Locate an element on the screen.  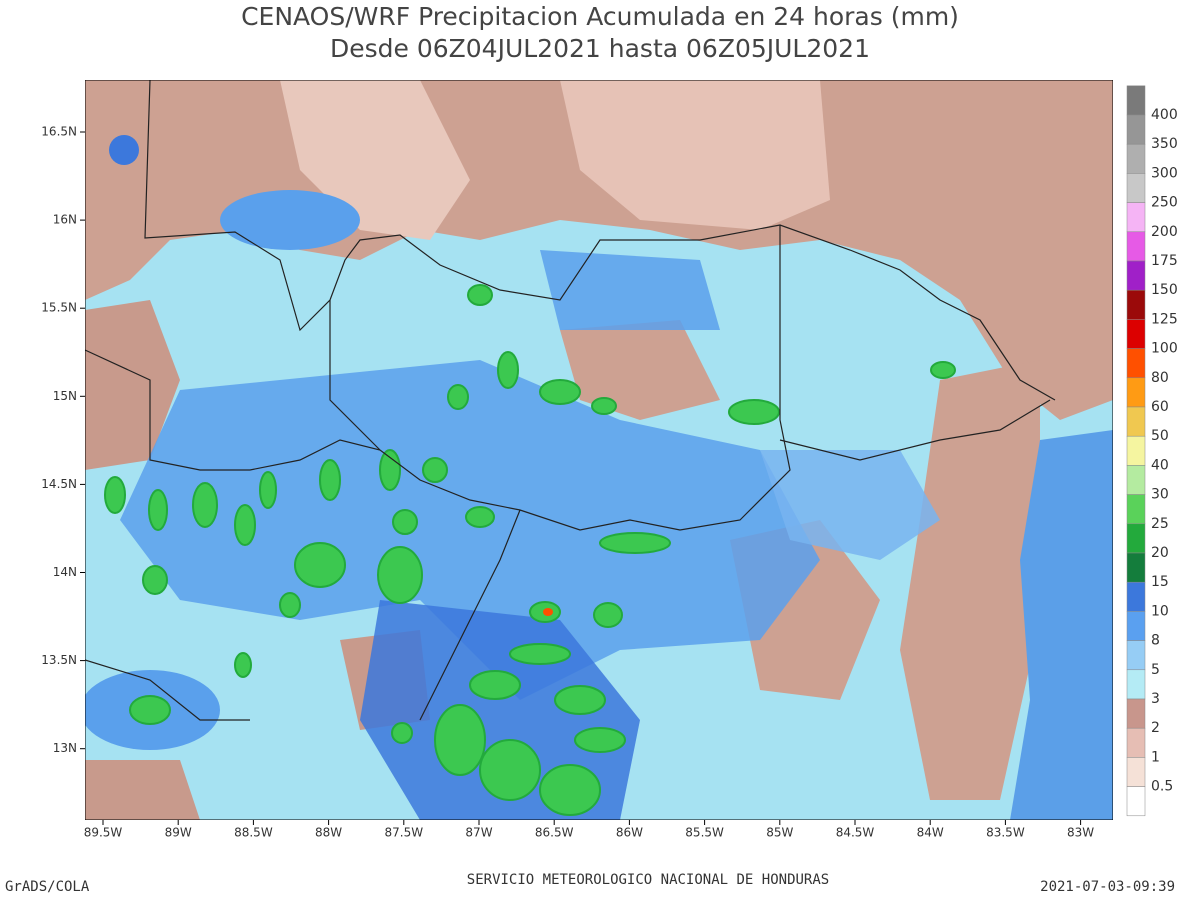
colorbar-label: 10 is located at coordinates (1160, 611).